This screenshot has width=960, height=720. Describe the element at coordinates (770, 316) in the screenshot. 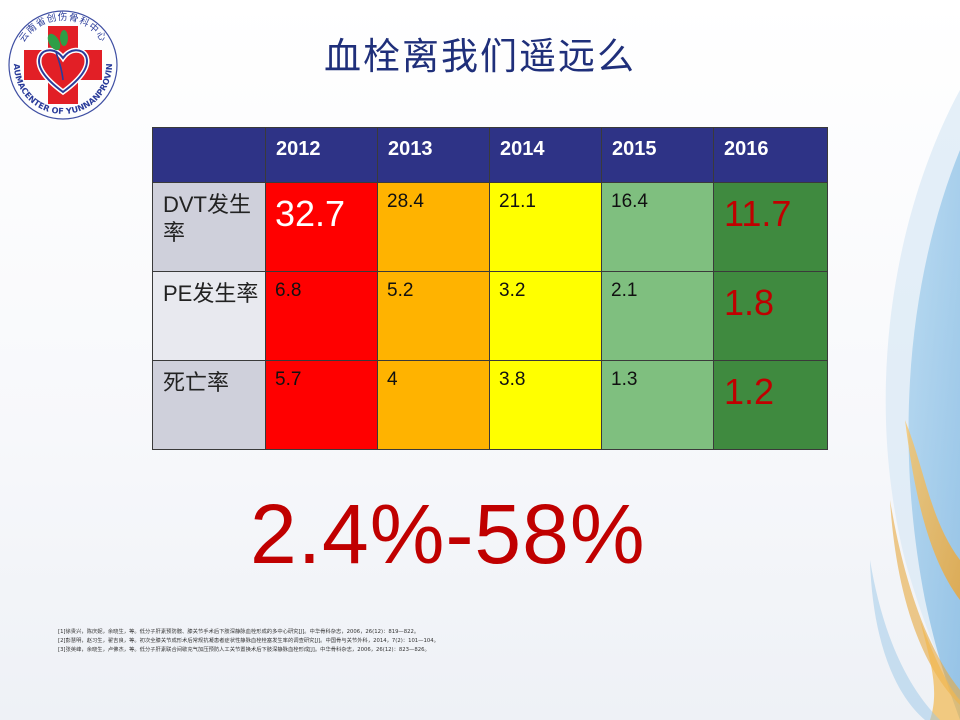

I see `cell-pe-2016: 1.8` at that location.